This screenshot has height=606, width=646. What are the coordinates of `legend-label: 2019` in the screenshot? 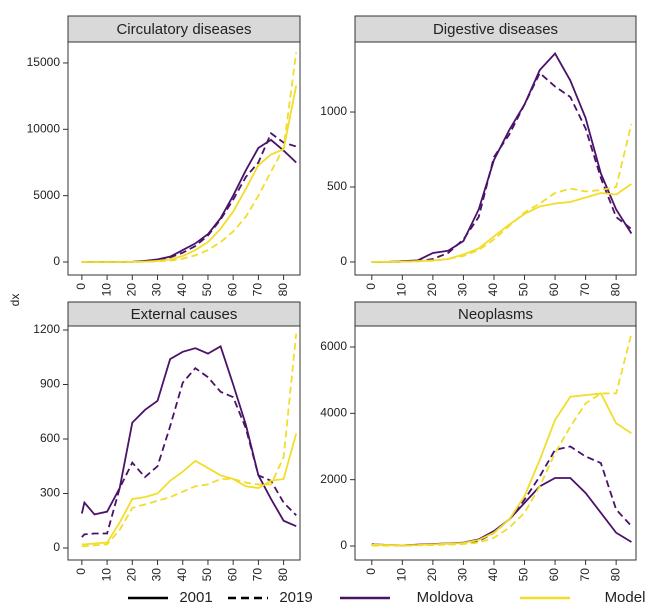 It's located at (295, 597).